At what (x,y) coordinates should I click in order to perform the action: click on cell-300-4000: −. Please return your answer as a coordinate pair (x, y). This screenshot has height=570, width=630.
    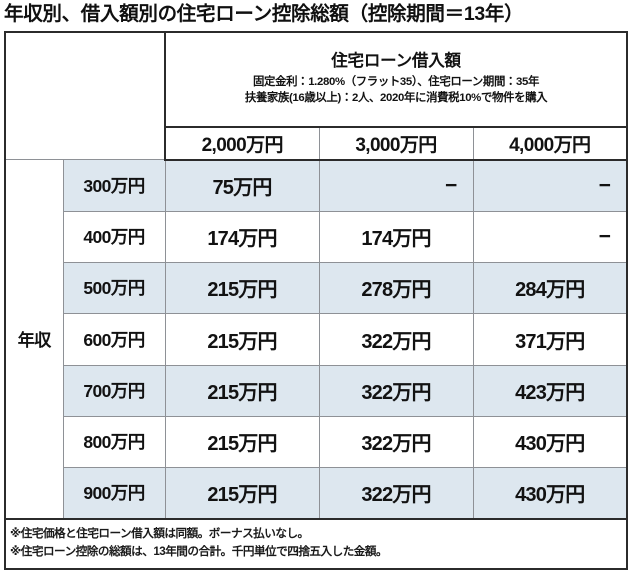
    Looking at the image, I should click on (550, 186).